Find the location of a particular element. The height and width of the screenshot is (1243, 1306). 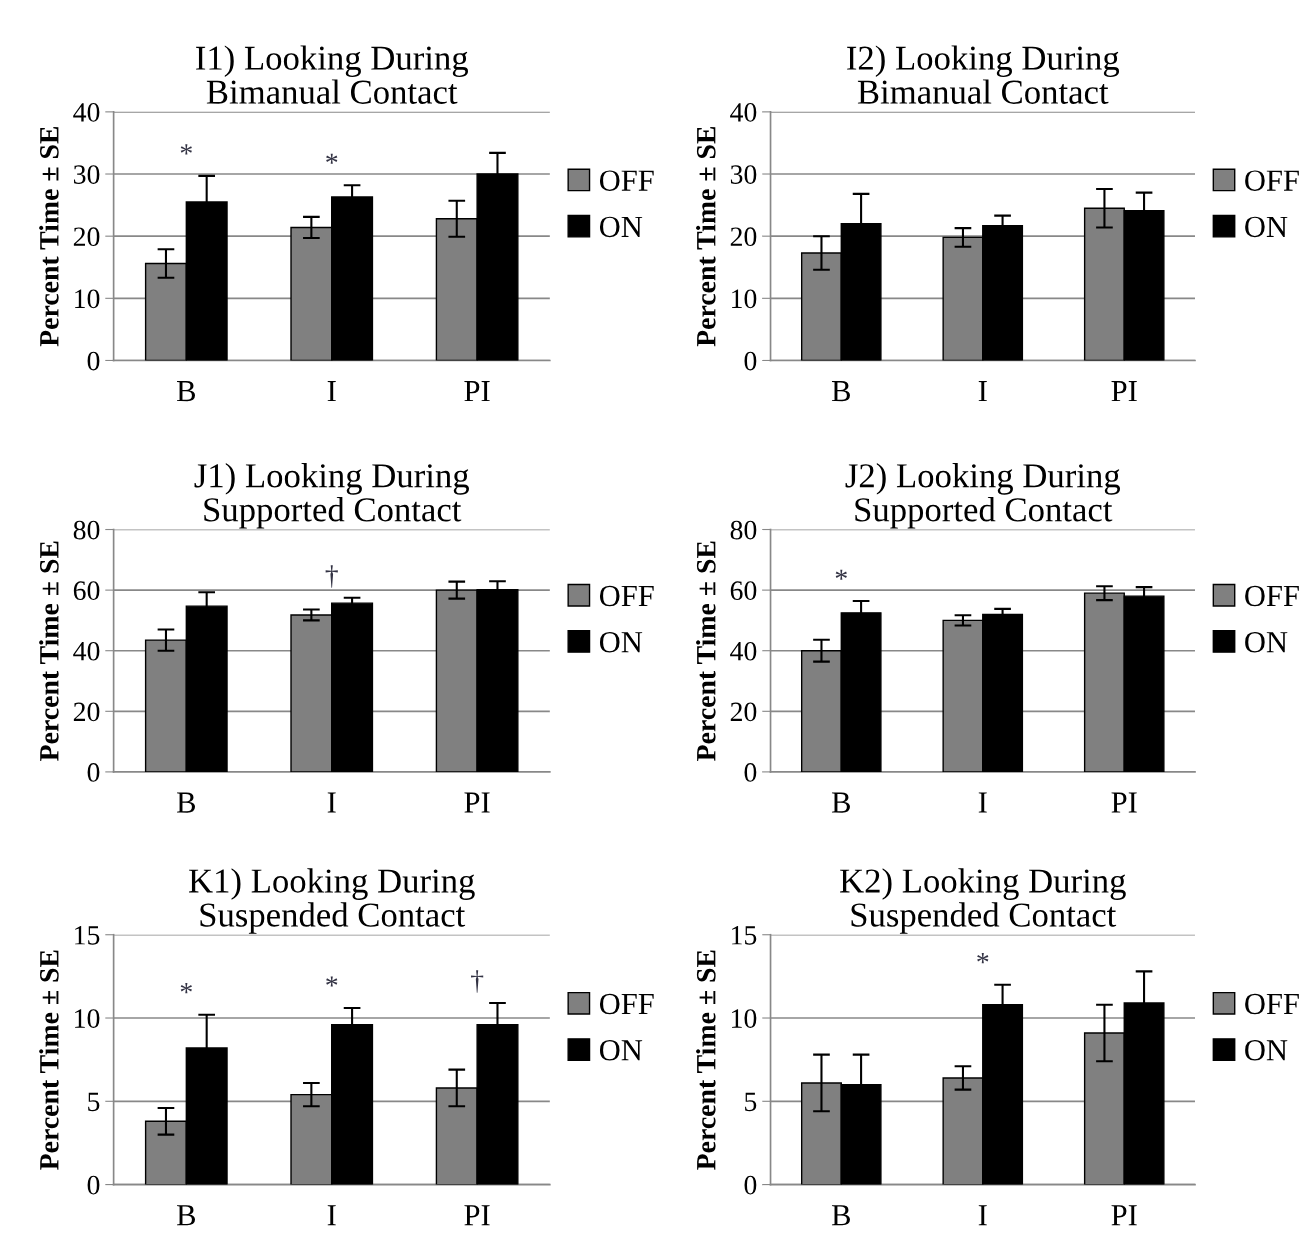

chart-title: I2) Looking During Bimanual Contact is located at coordinates (983, 74).